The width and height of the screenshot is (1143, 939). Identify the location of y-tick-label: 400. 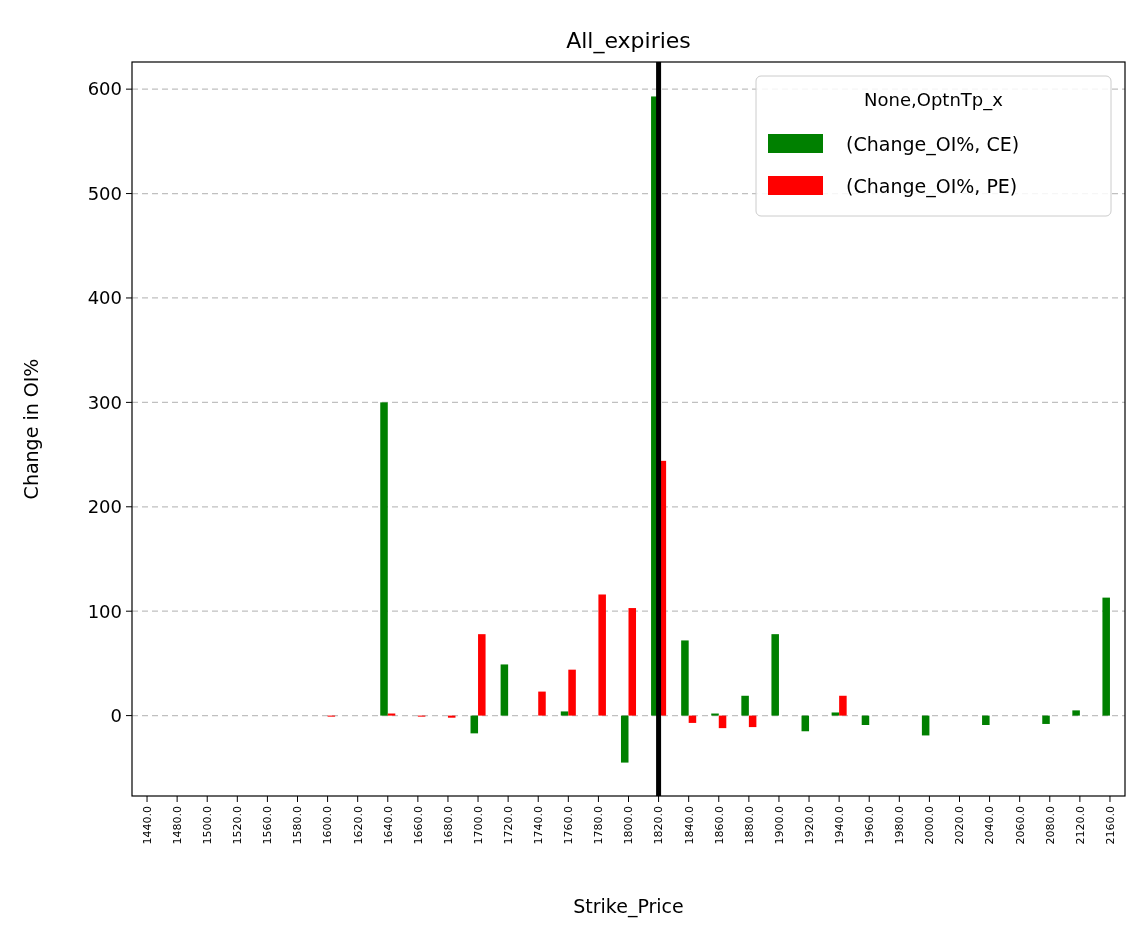
(104, 298).